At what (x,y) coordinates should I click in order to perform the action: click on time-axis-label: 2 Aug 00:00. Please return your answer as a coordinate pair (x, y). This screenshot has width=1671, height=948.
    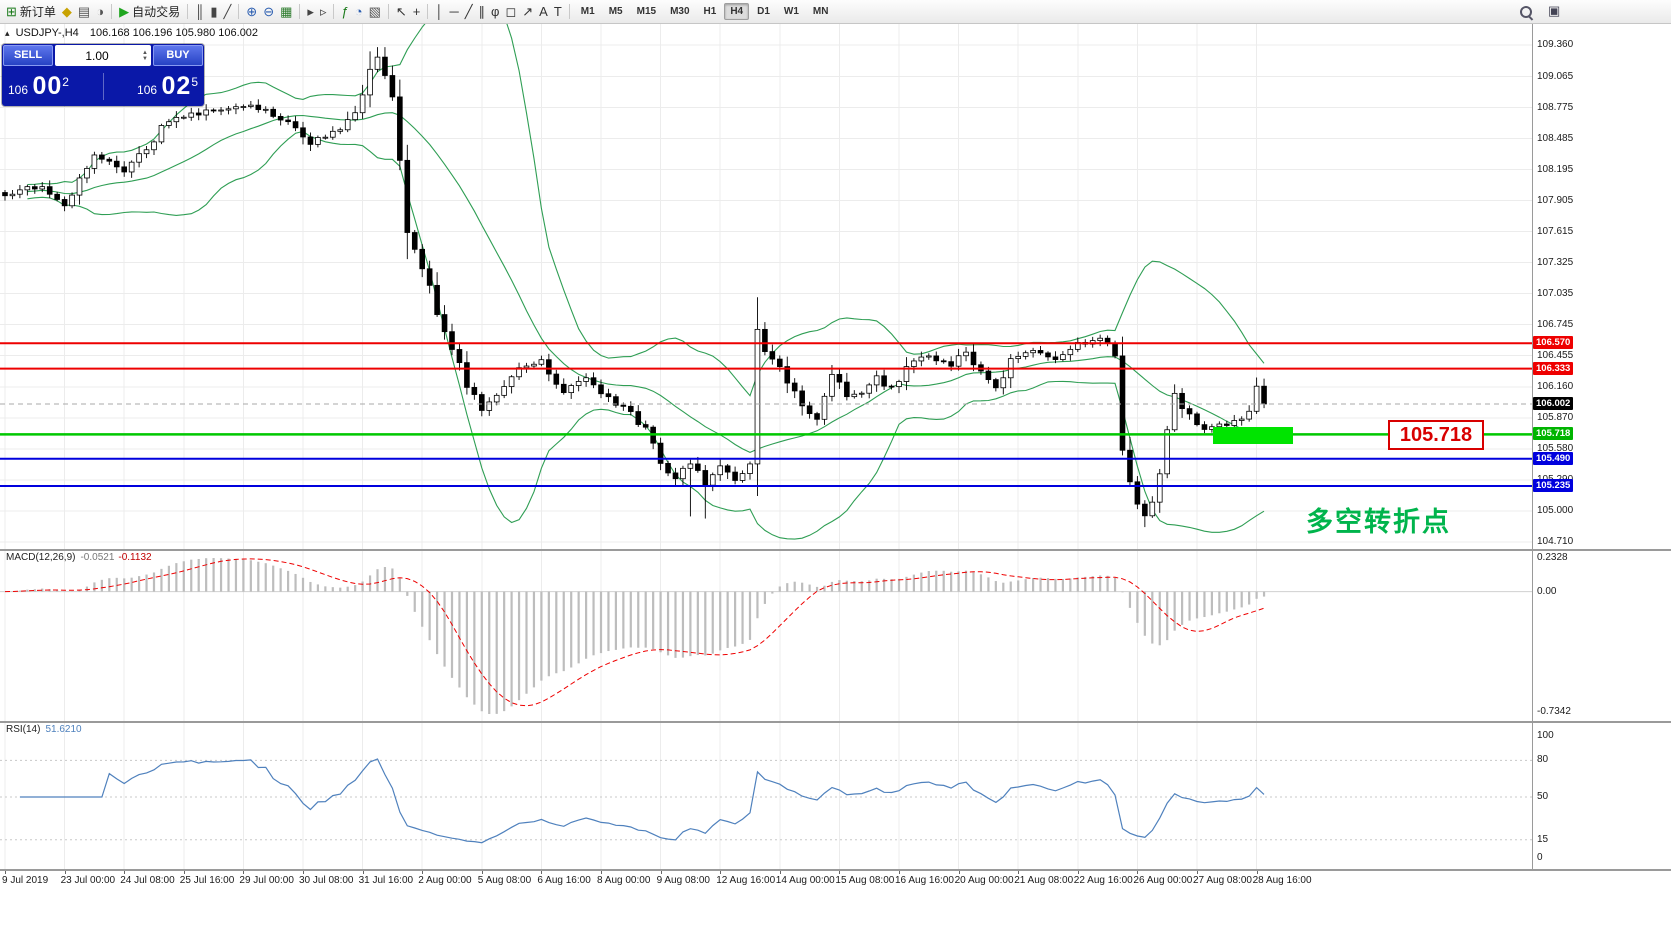
    Looking at the image, I should click on (445, 880).